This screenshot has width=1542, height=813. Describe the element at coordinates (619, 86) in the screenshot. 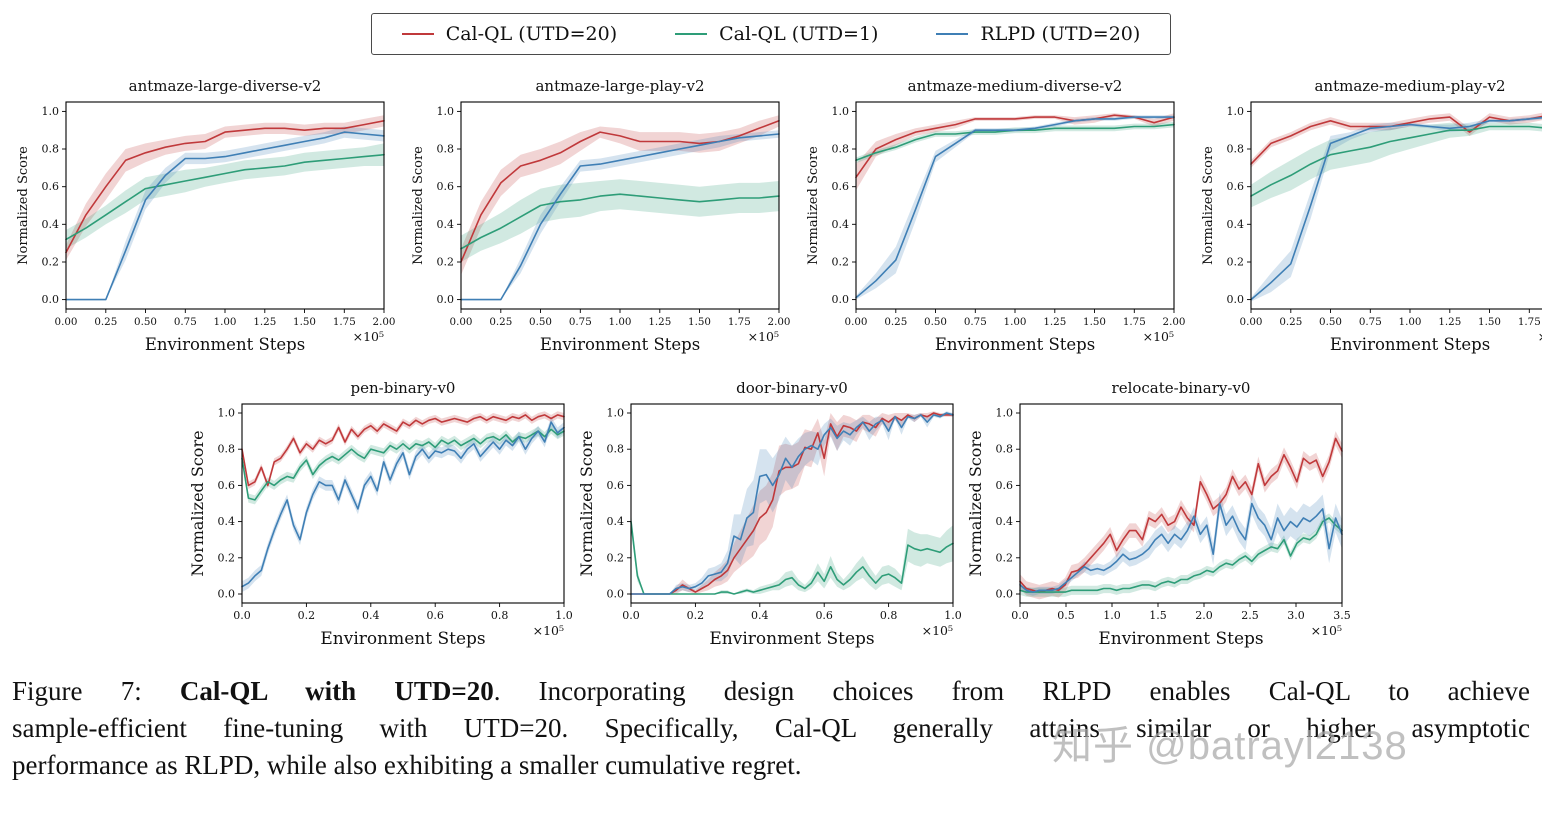

I see `svg-text: antmaze-large-play-v2` at that location.